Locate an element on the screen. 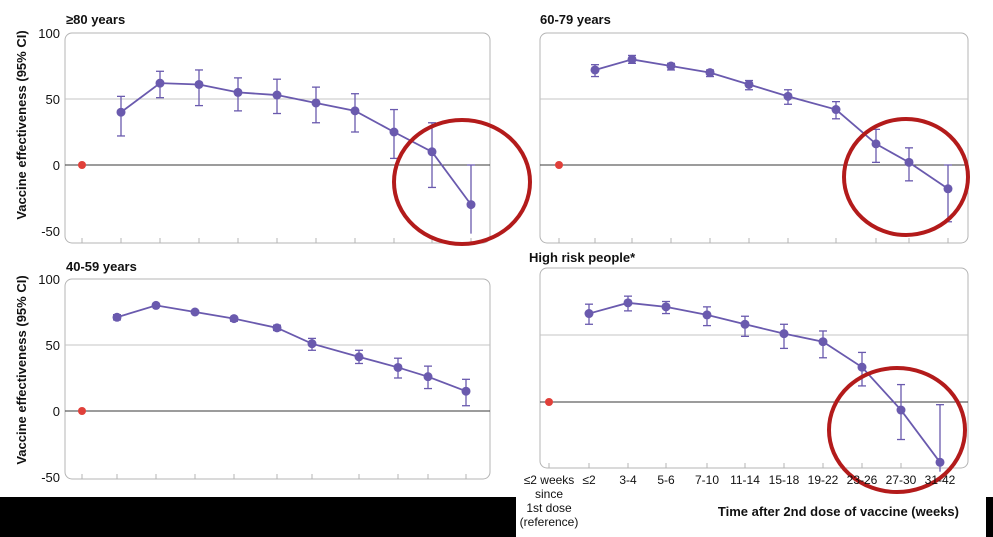 The image size is (993, 537). x-tick-label: 23-26 is located at coordinates (862, 480).